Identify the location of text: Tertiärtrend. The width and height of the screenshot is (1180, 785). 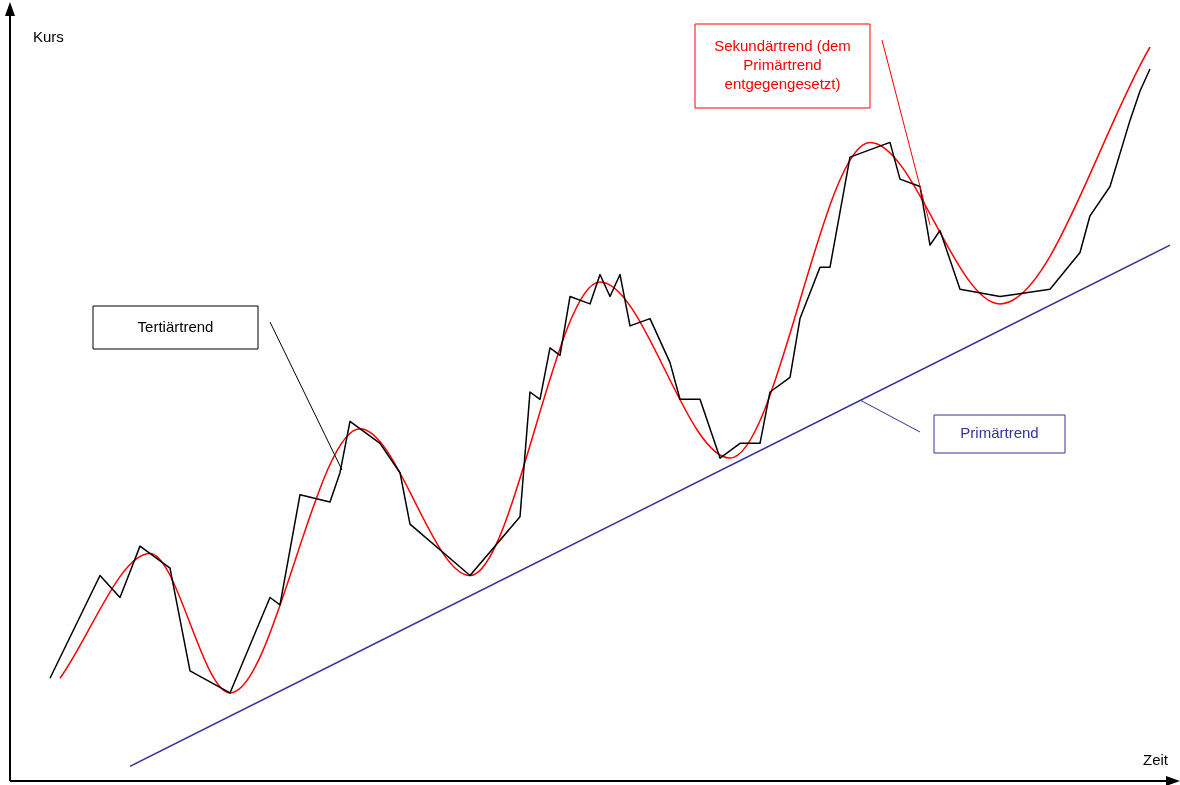
(175, 326).